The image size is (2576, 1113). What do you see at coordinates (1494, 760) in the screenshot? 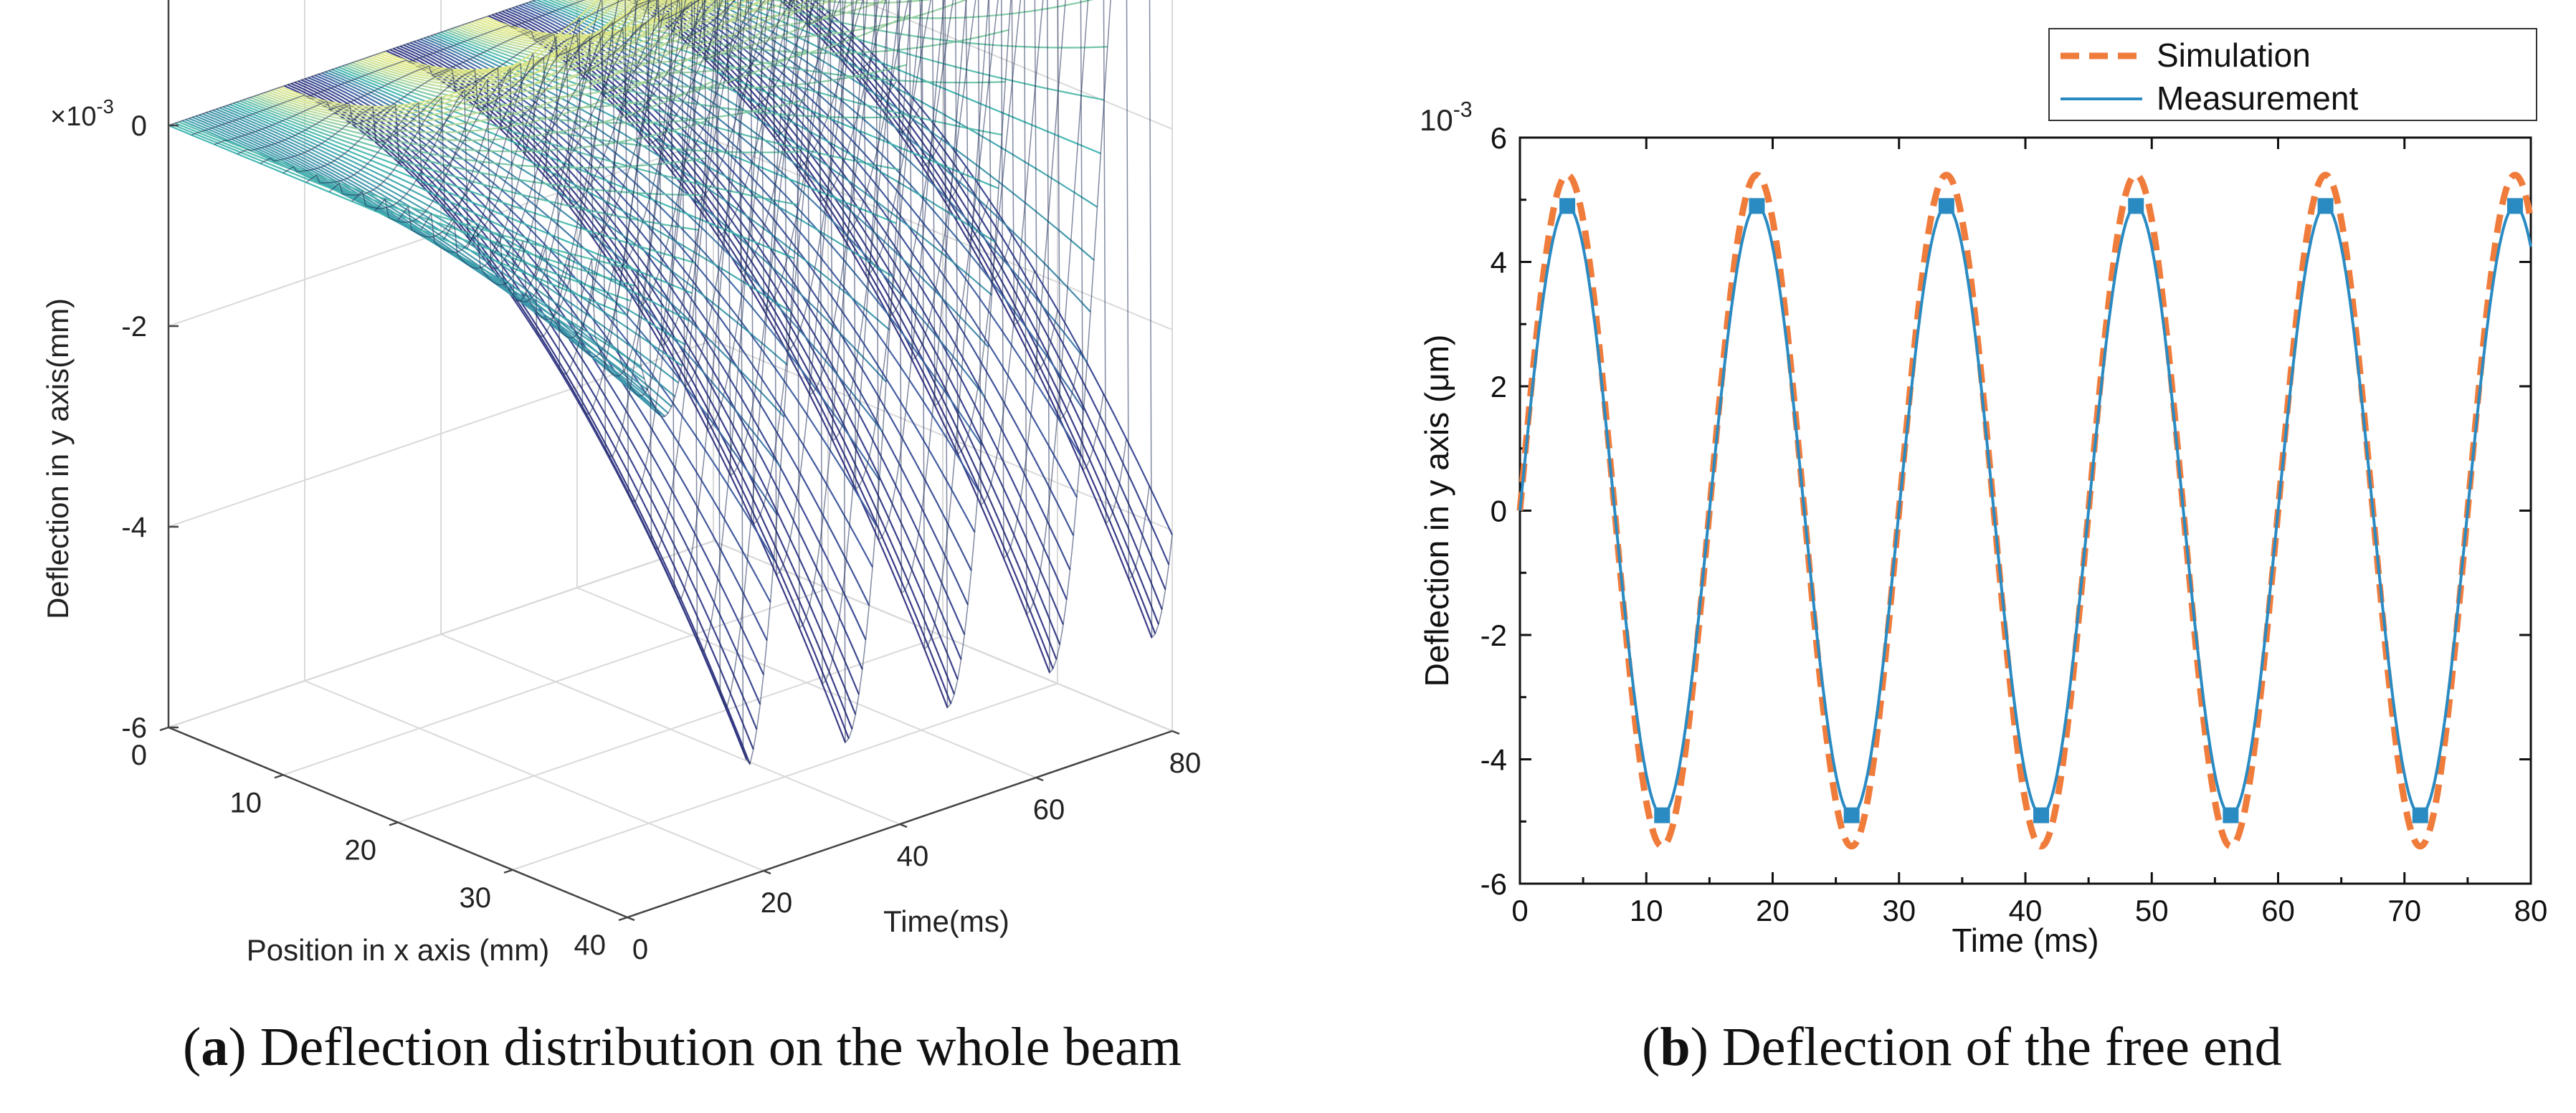
I see `y-tick-label: -4` at bounding box center [1494, 760].